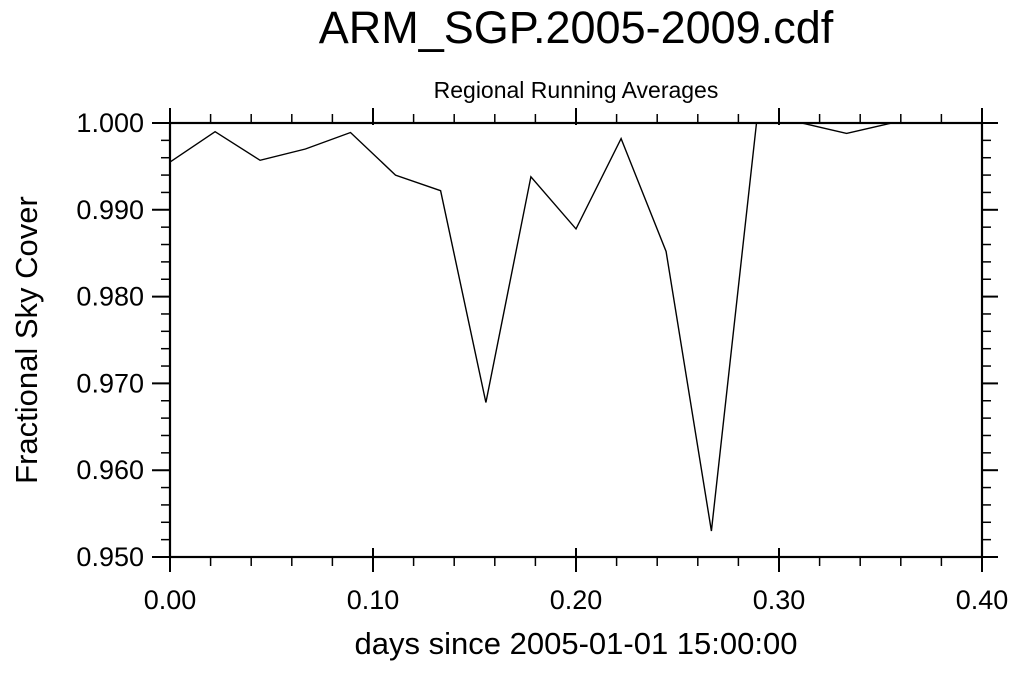 This screenshot has width=1016, height=677. Describe the element at coordinates (170, 600) in the screenshot. I see `x-tick-label: 0.00` at that location.